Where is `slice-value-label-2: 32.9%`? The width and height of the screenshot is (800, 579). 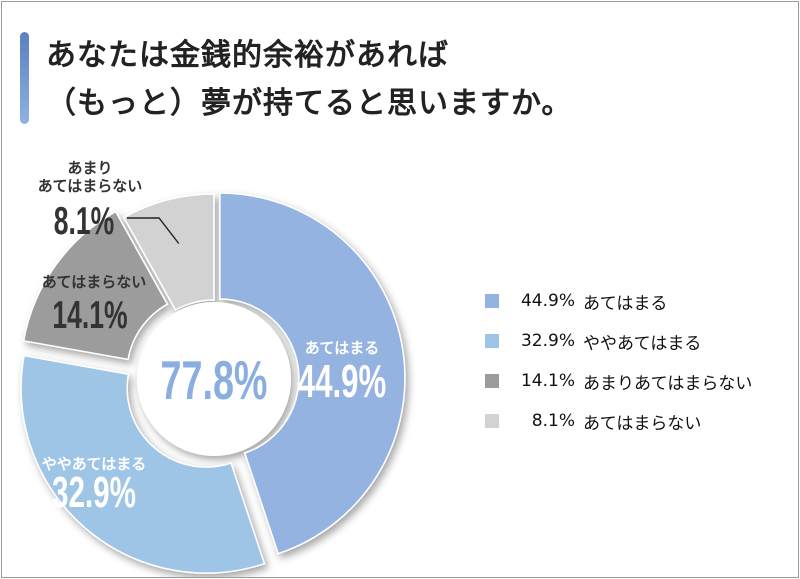 slice-value-label-2: 32.9% is located at coordinates (94, 491).